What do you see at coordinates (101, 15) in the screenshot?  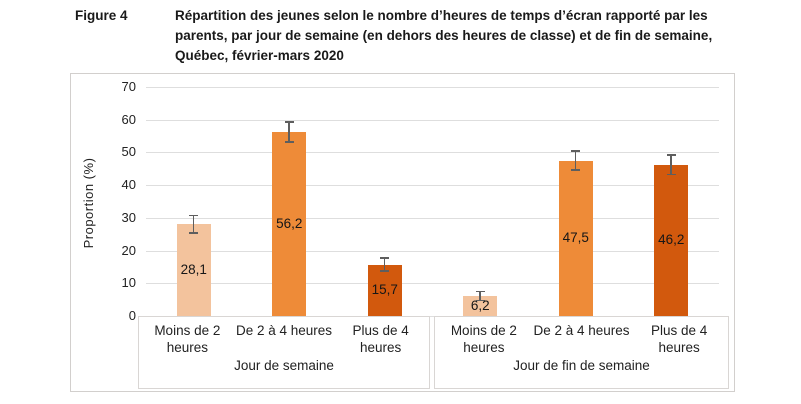 I see `figure-label: Figure 4` at bounding box center [101, 15].